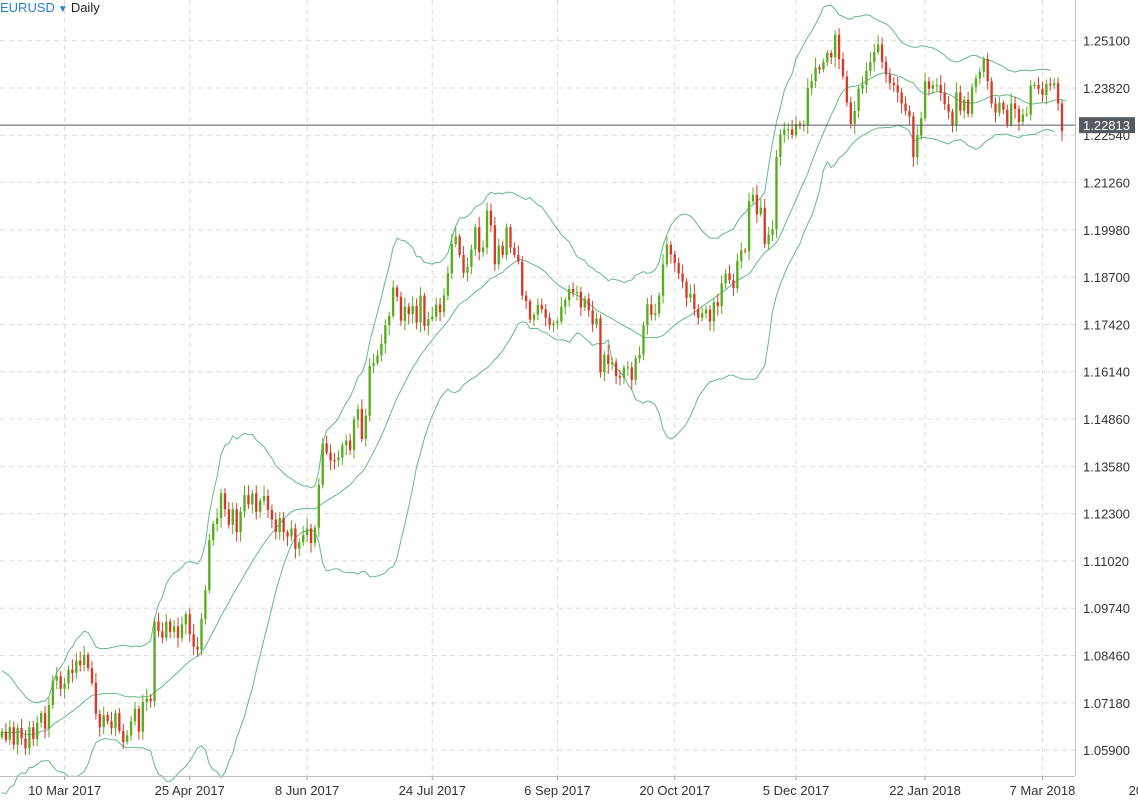 Image resolution: width=1138 pixels, height=800 pixels. What do you see at coordinates (62, 9) in the screenshot?
I see `caret-down-icon: ▼` at bounding box center [62, 9].